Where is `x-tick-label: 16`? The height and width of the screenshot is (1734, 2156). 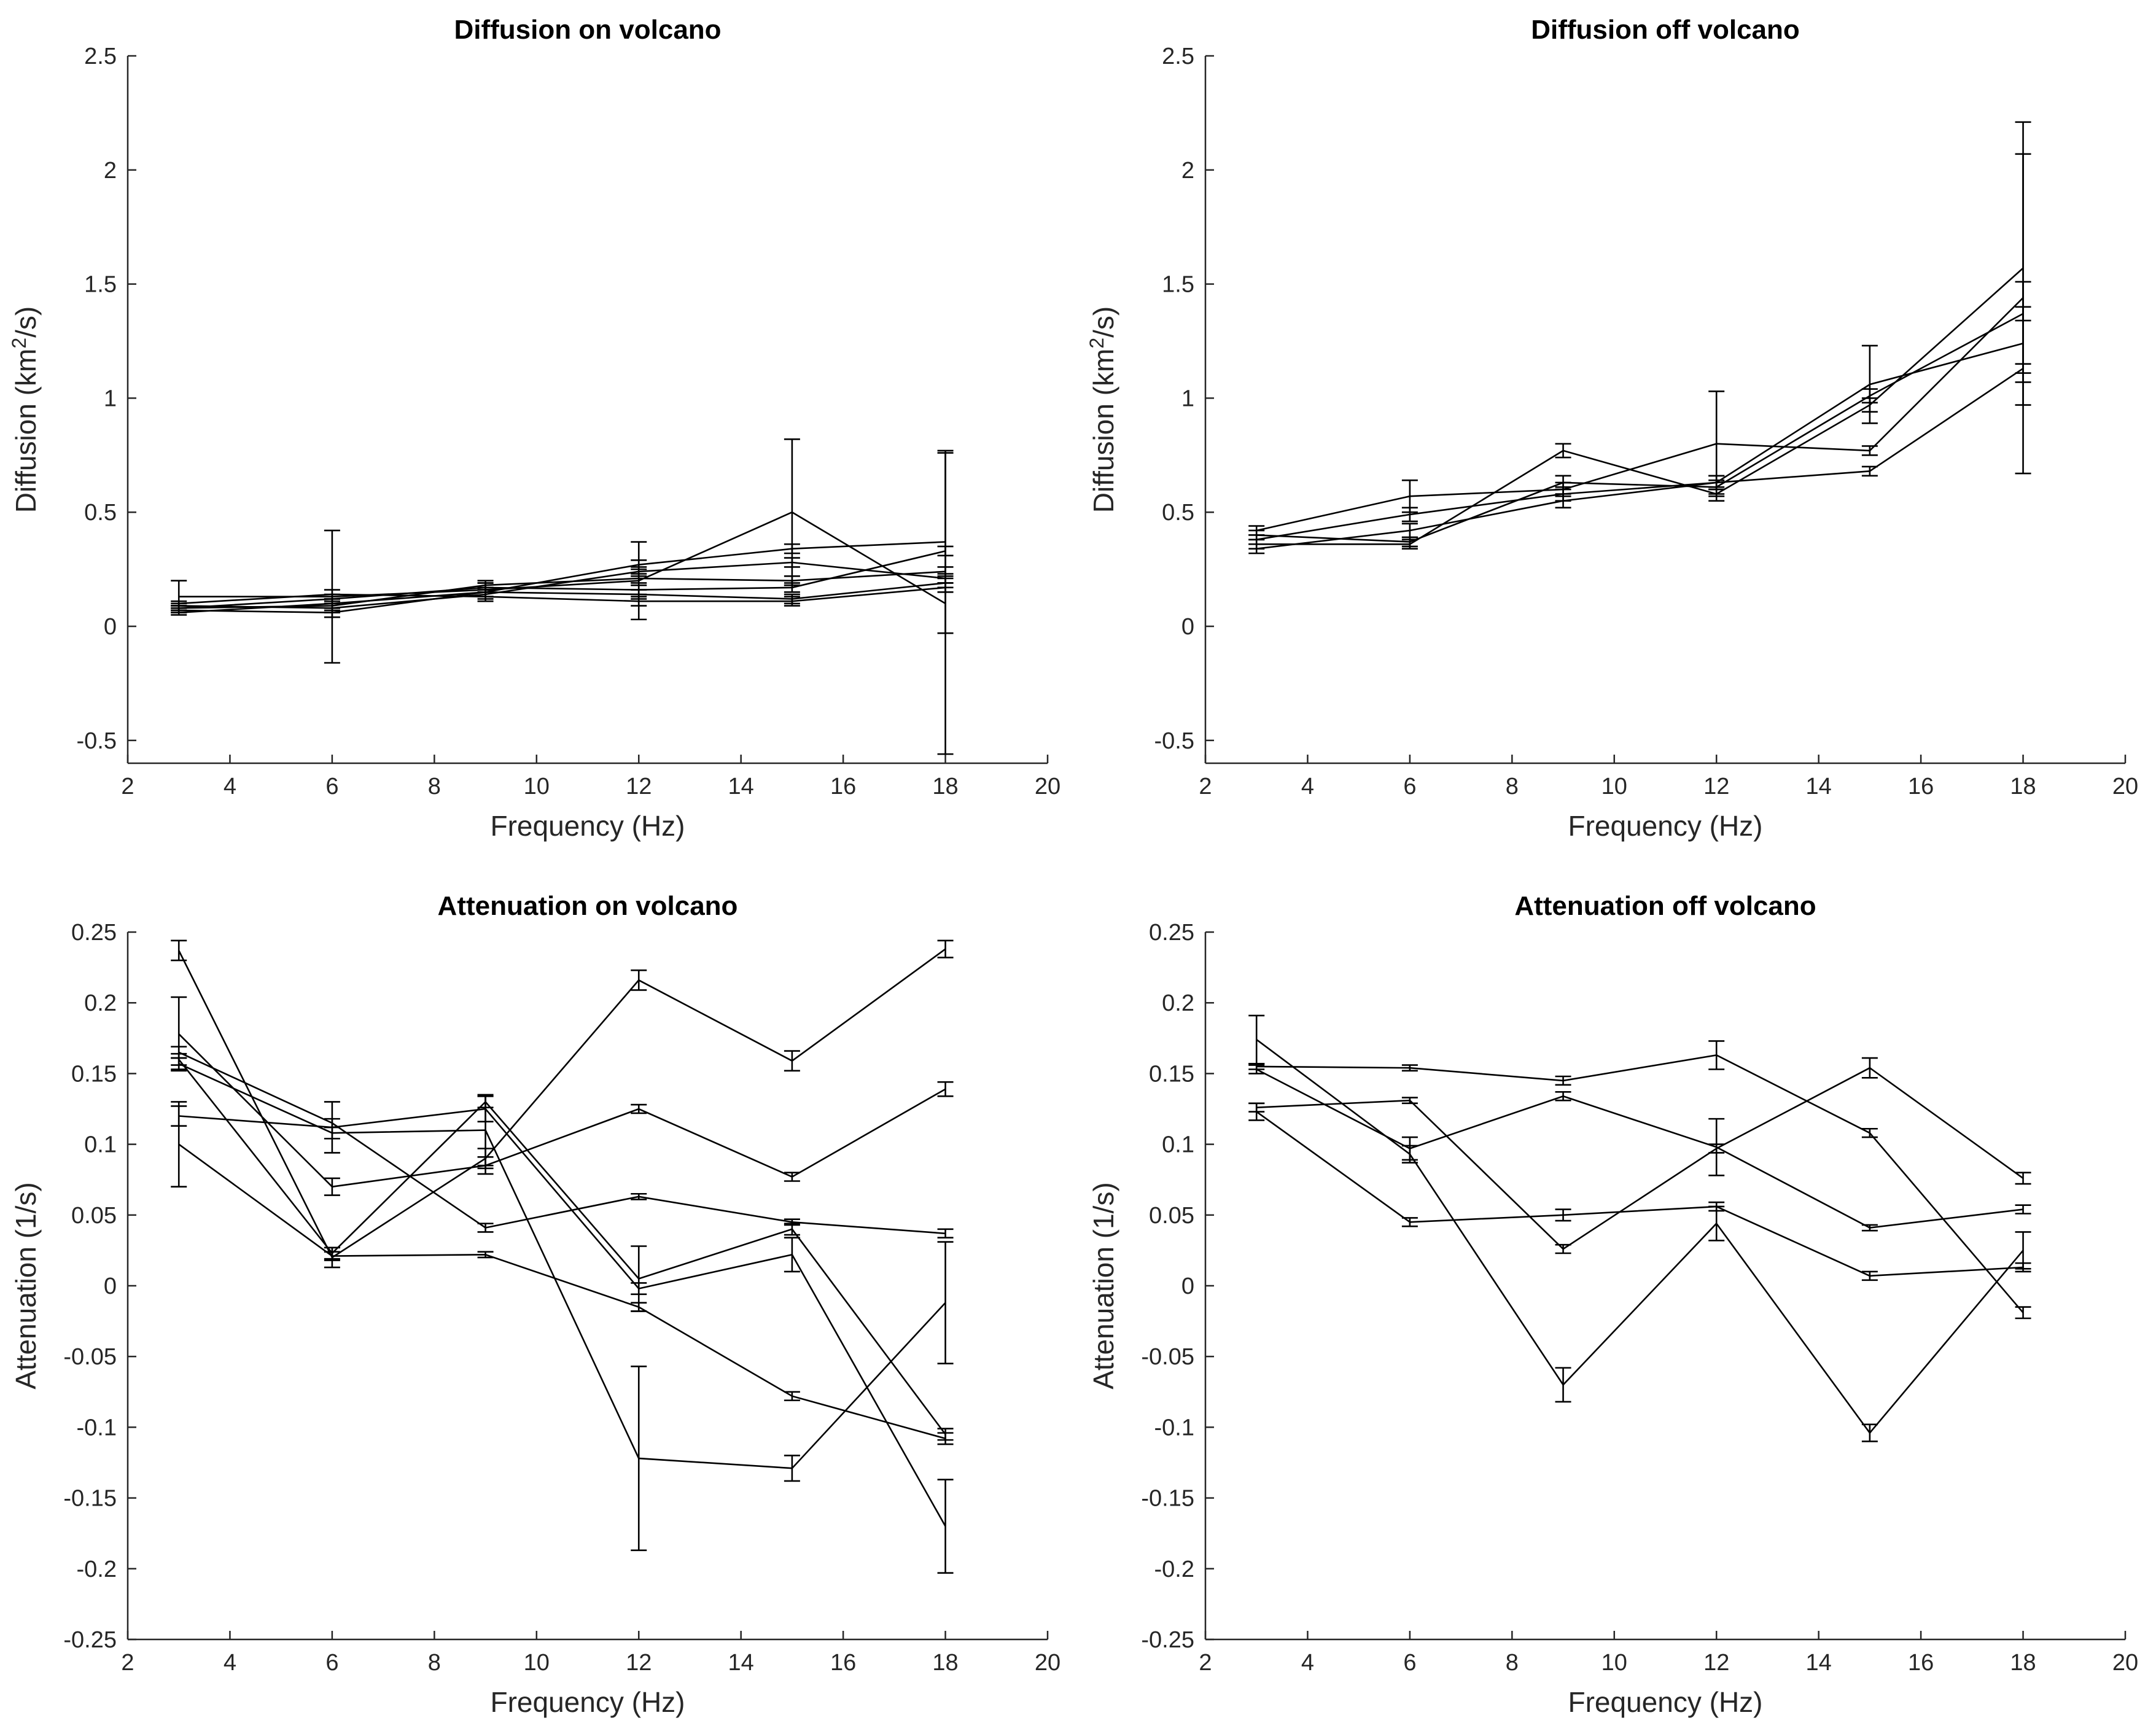
x-tick-label: 16 is located at coordinates (843, 786).